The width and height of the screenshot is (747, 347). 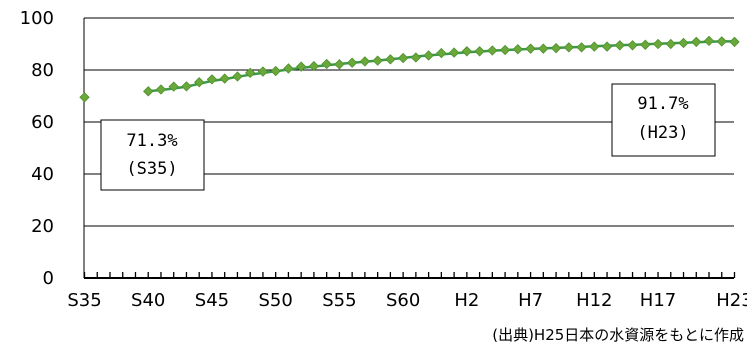 What do you see at coordinates (530, 300) in the screenshot?
I see `x-tick-label-H7: H7` at bounding box center [530, 300].